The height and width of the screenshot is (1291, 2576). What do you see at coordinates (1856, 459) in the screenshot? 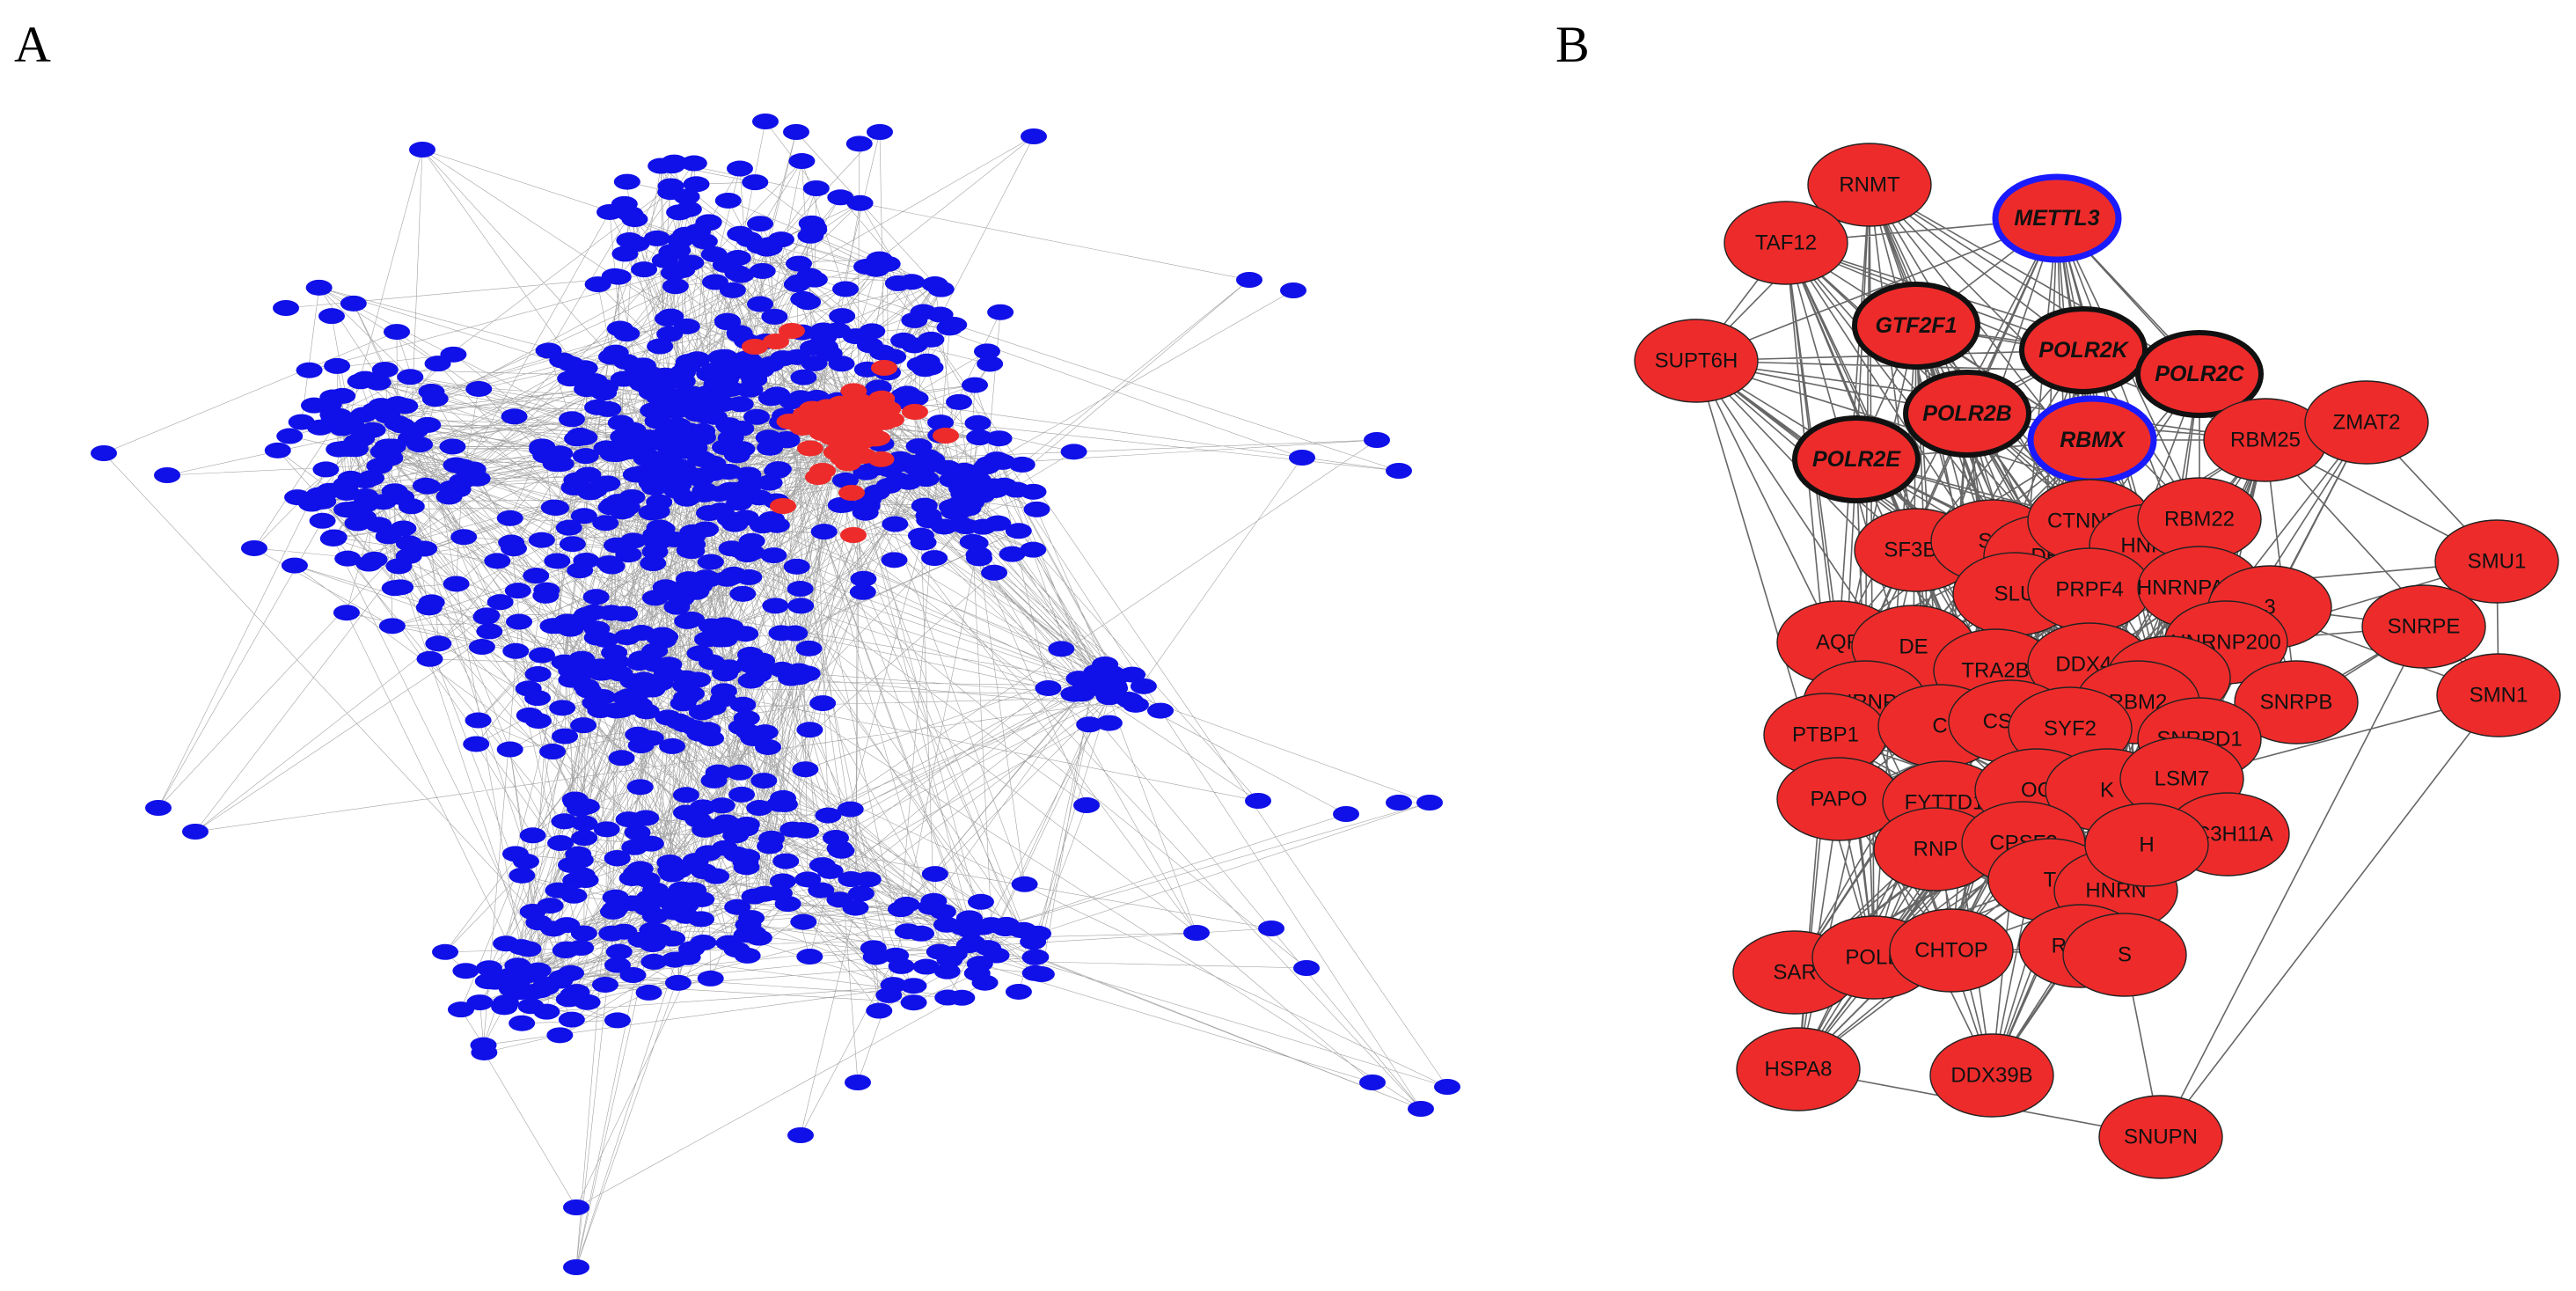
I see `network-b-node-polr2e: POLR2E` at bounding box center [1856, 459].